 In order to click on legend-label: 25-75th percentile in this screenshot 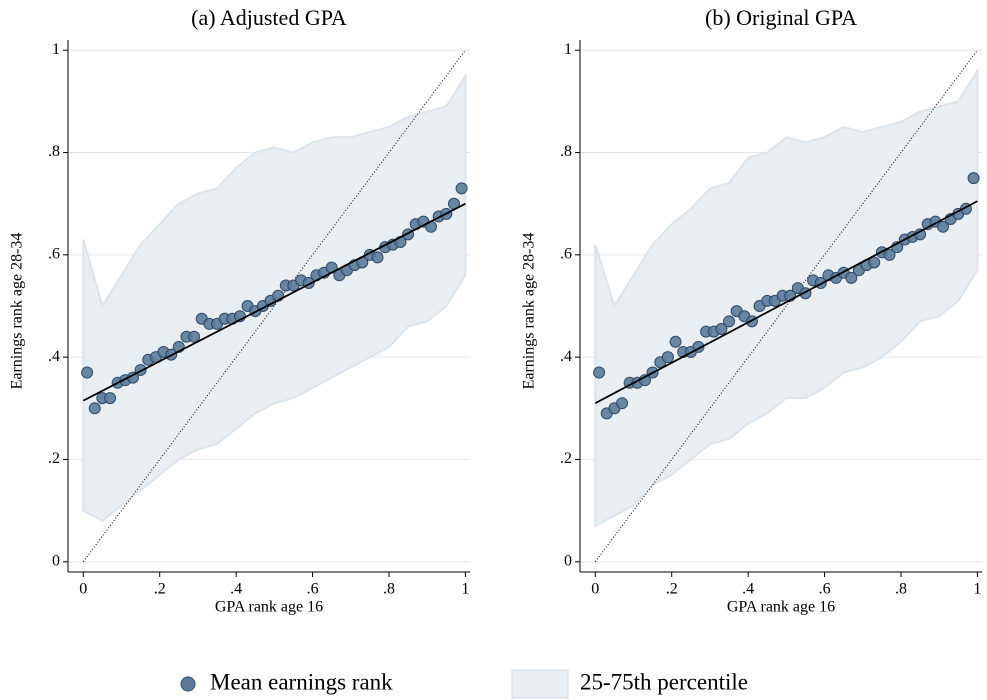, I will do `click(664, 681)`.